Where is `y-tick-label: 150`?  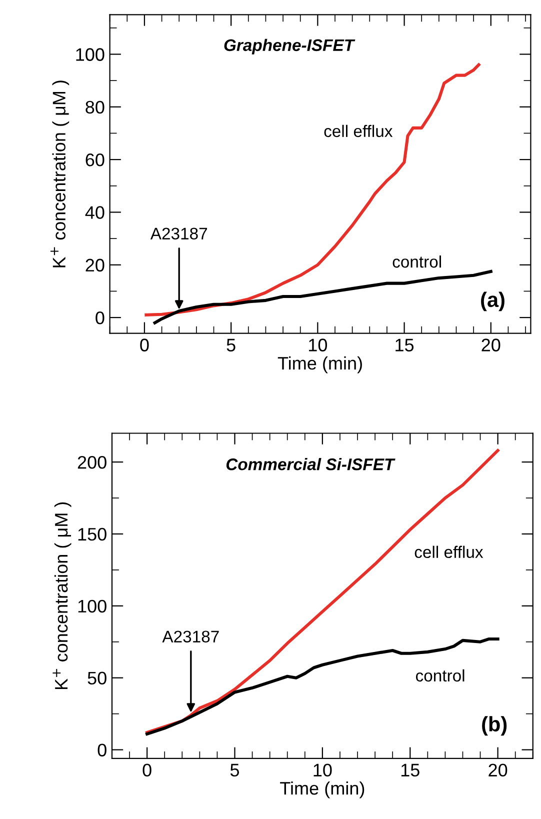 y-tick-label: 150 is located at coordinates (92, 534).